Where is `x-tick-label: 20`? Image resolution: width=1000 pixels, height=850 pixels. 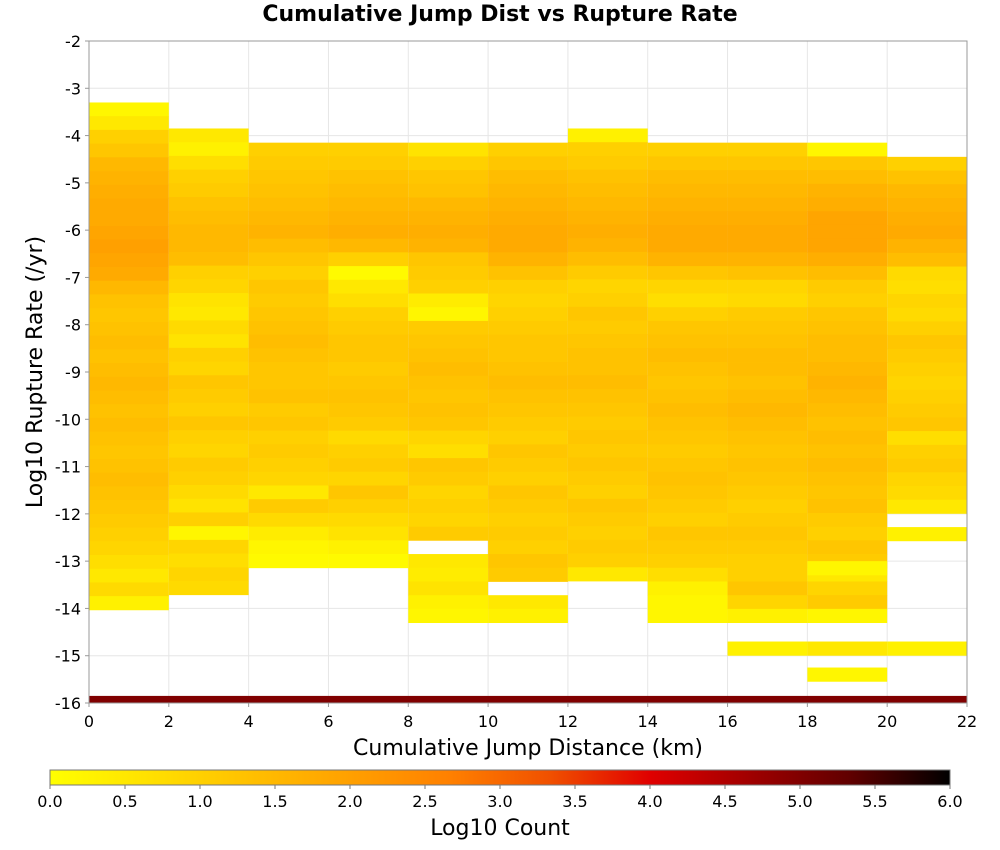 x-tick-label: 20 is located at coordinates (887, 721).